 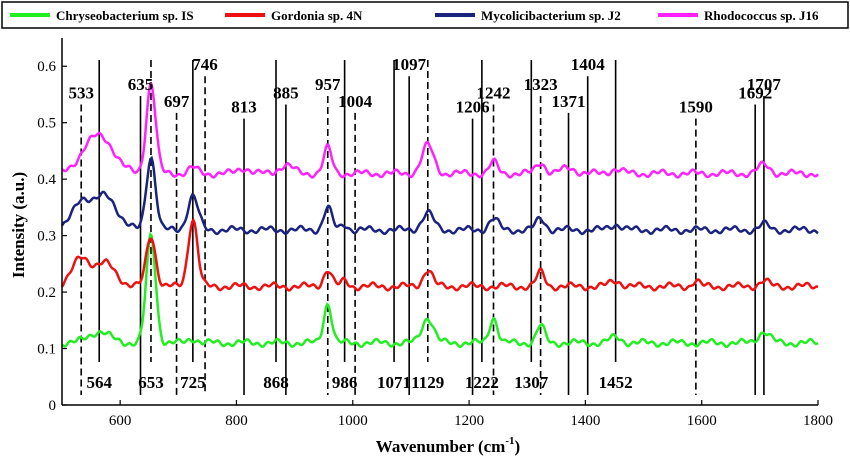 What do you see at coordinates (46, 293) in the screenshot?
I see `y-tick-label: 0.2` at bounding box center [46, 293].